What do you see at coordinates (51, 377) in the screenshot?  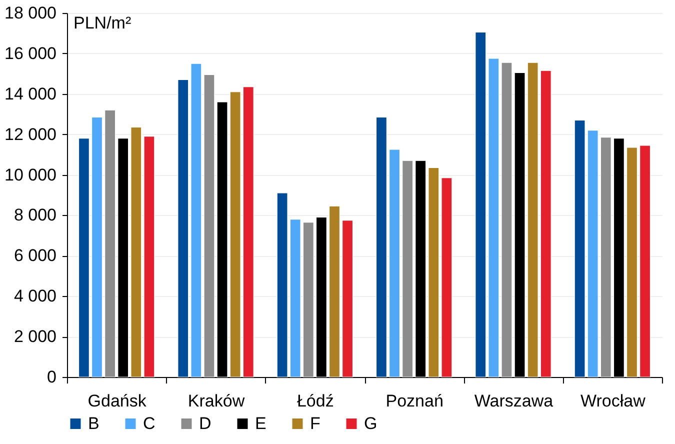 I see `y-tick-label: 0` at bounding box center [51, 377].